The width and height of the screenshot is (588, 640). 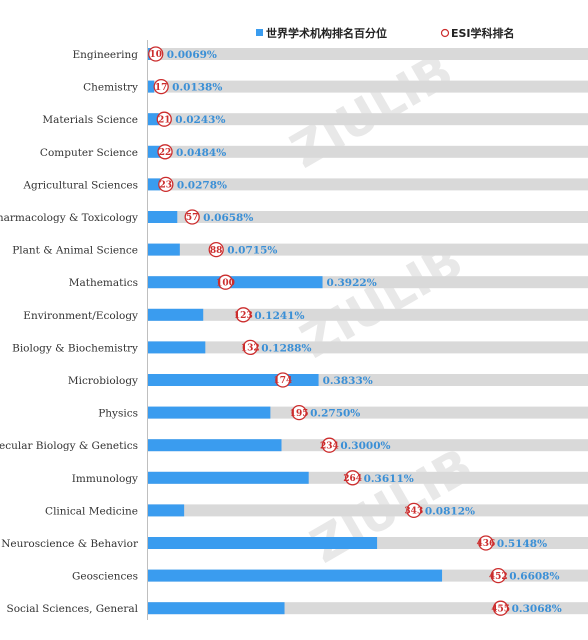 I want to click on bar-row: Computer Science 0.0484% 22, so click(x=314, y=152).